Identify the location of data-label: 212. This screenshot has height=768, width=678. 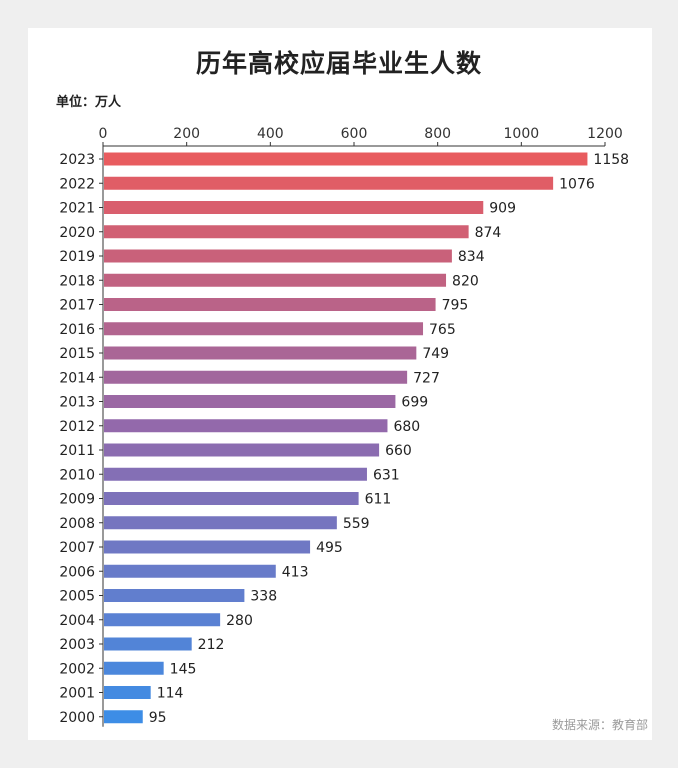
(211, 645).